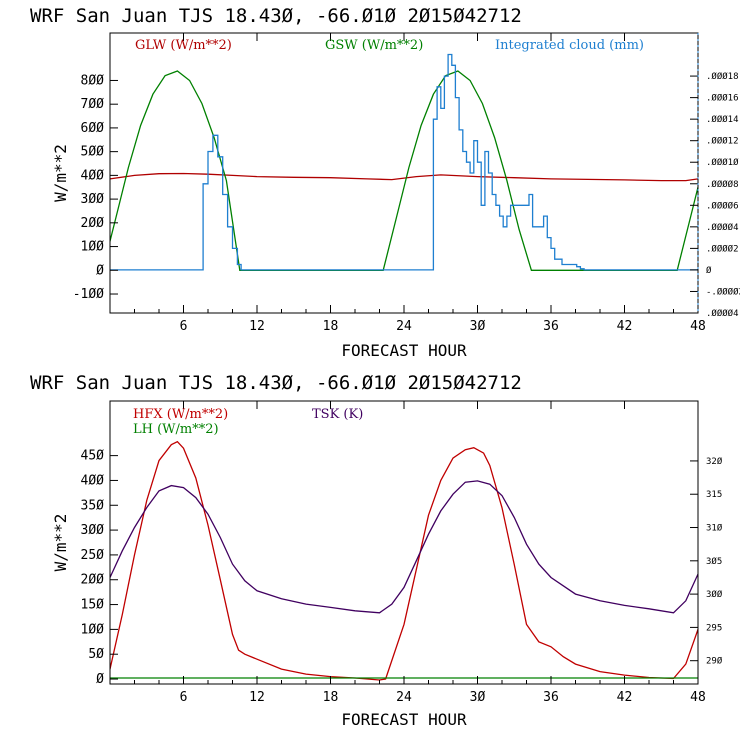 This screenshot has width=740, height=740. I want to click on y2-tick-label: 3Ø5, so click(714, 561).